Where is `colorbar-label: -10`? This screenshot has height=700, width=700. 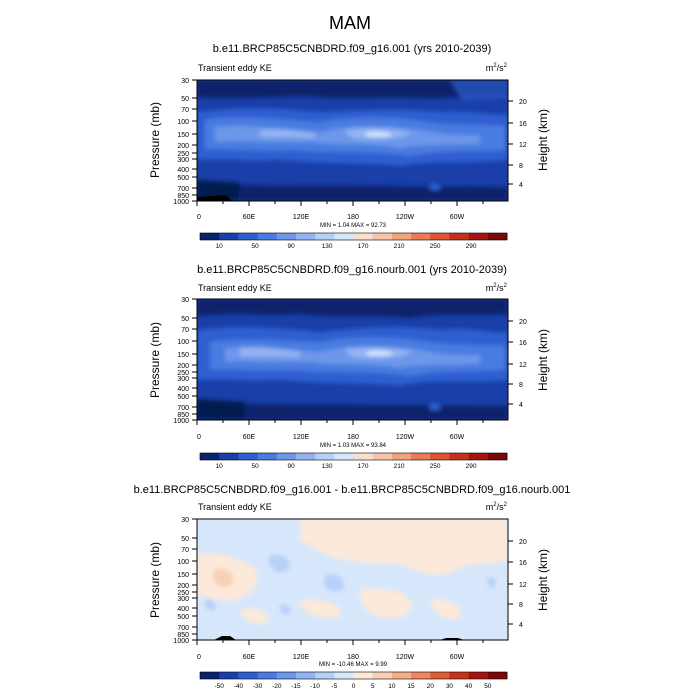
colorbar-label: -10 is located at coordinates (315, 686).